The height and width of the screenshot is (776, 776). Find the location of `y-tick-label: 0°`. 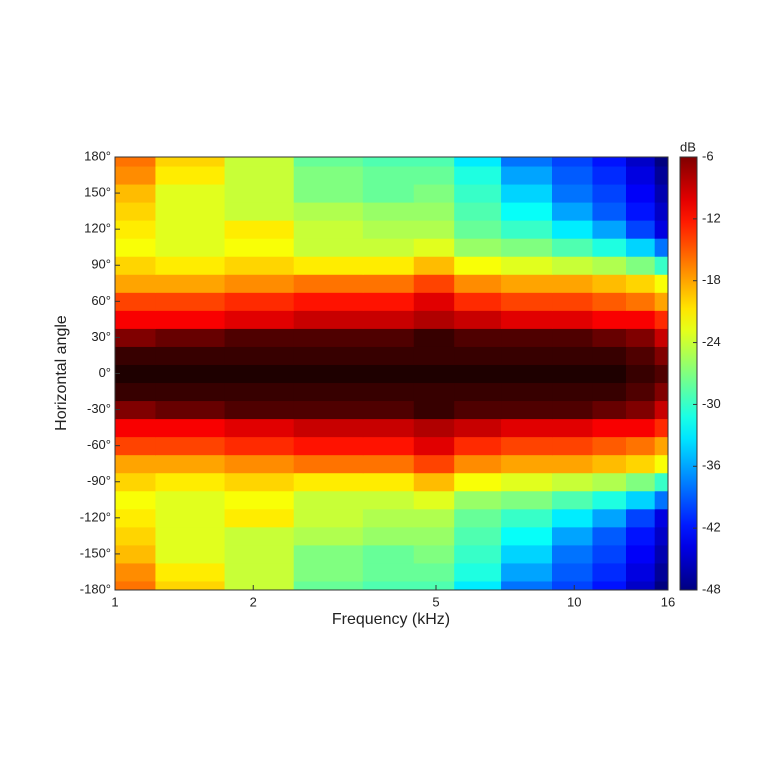

y-tick-label: 0° is located at coordinates (105, 372).